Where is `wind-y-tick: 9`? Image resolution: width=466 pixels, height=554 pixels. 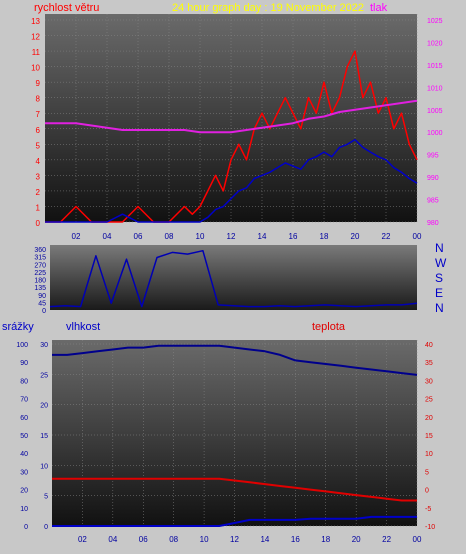
wind-y-tick: 9 is located at coordinates (38, 83).